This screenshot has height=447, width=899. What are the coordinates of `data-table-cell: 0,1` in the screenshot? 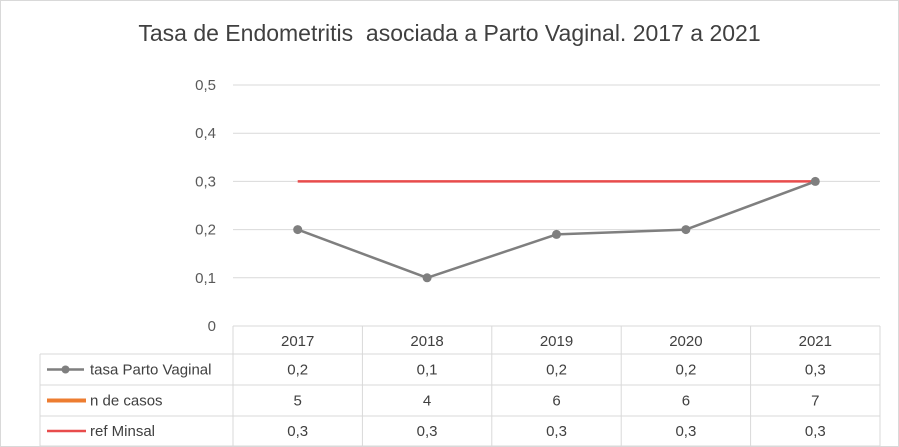 It's located at (427, 370).